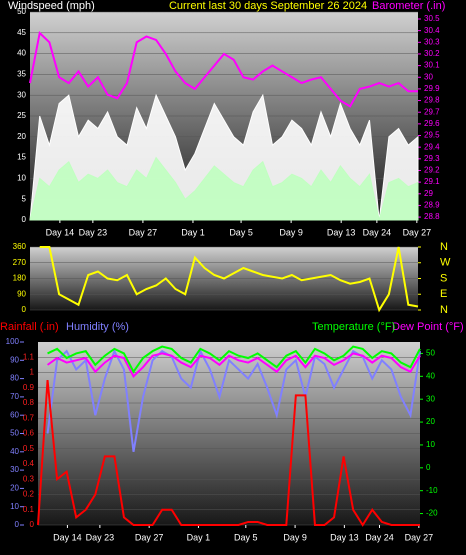 This screenshot has width=466, height=555. What do you see at coordinates (20, 246) in the screenshot?
I see `y-tick-label: 360` at bounding box center [20, 246].